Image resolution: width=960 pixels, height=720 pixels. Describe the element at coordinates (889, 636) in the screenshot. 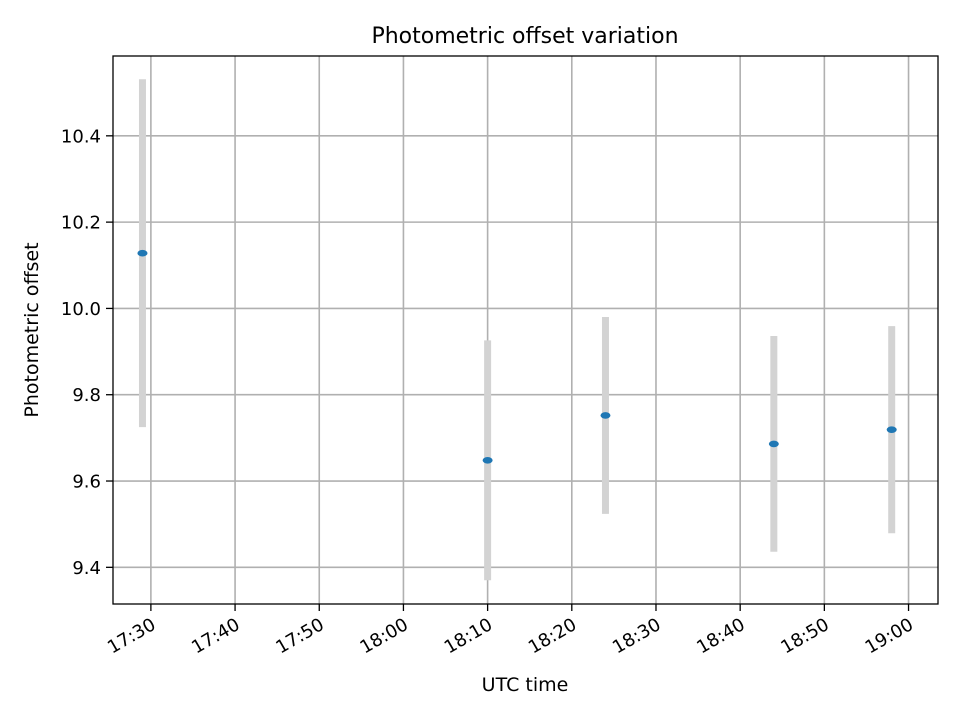

I see `x-tick-label: 19:00` at that location.